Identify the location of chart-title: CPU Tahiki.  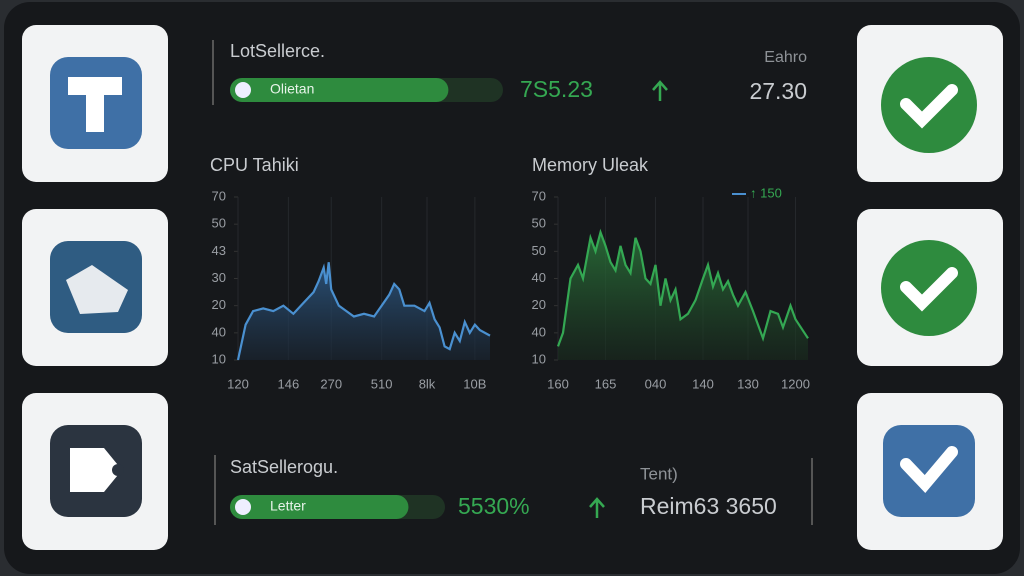
(254, 165).